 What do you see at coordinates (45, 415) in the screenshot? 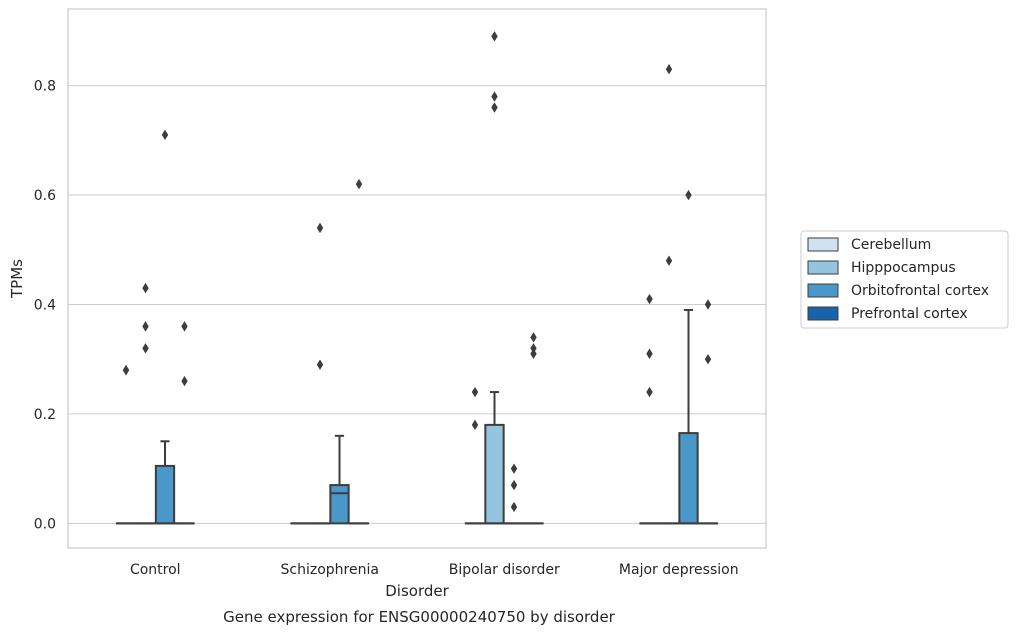
I see `y-tick-label: 0.2` at bounding box center [45, 415].